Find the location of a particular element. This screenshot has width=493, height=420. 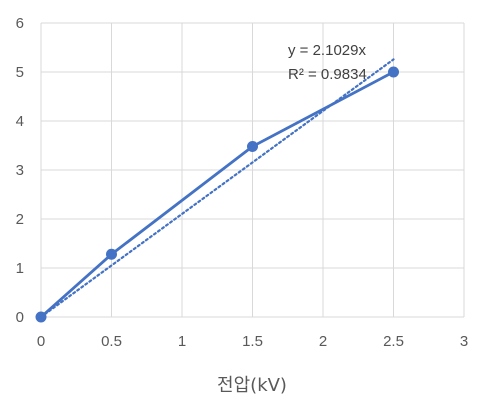

y-tick-label: 1 is located at coordinates (20, 268).